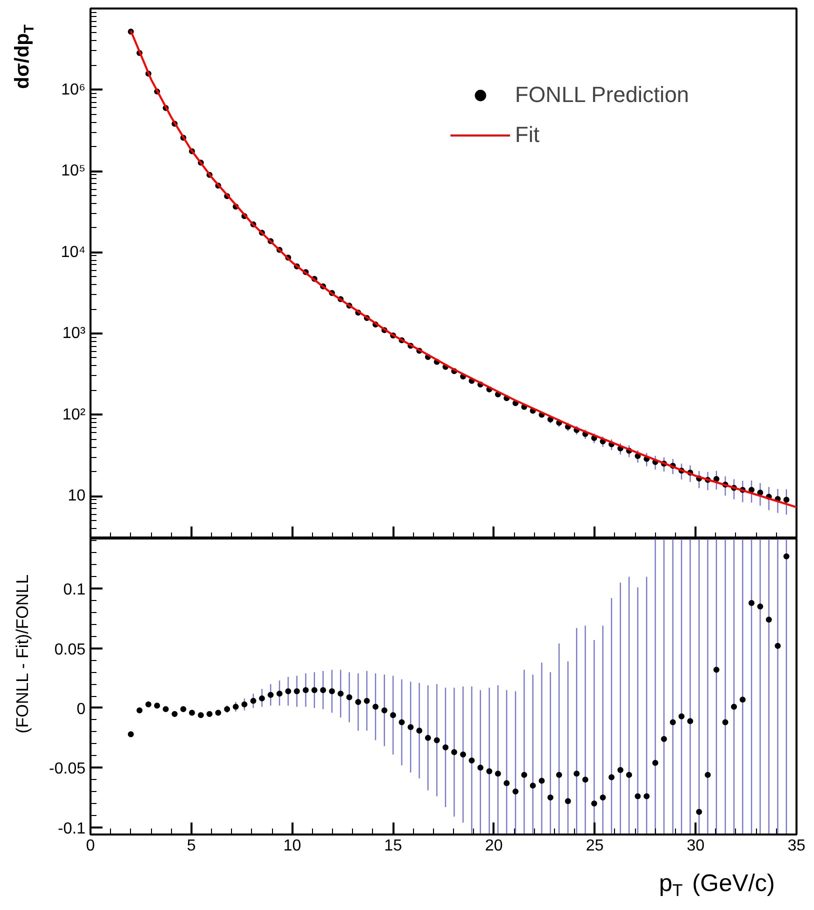 The width and height of the screenshot is (814, 910). I want to click on y-tick-label: -0.05, so click(67, 769).